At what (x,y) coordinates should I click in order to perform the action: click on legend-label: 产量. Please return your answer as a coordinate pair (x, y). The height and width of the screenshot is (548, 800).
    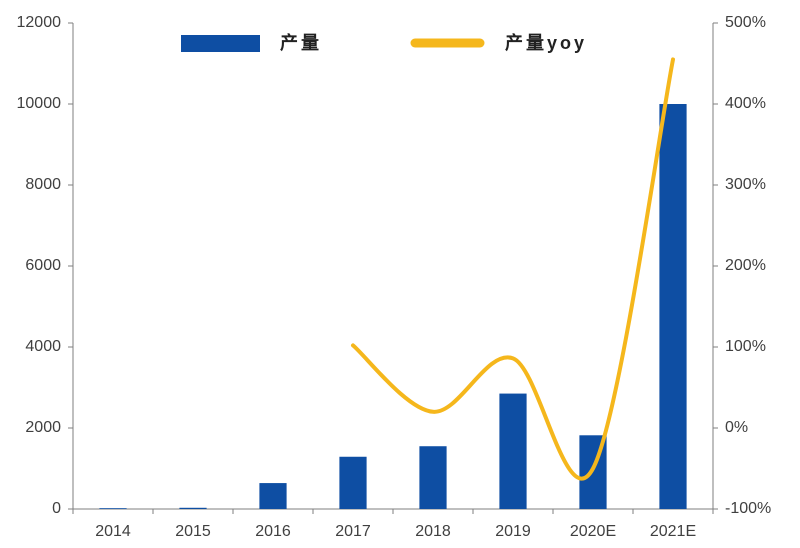
    Looking at the image, I should click on (301, 42).